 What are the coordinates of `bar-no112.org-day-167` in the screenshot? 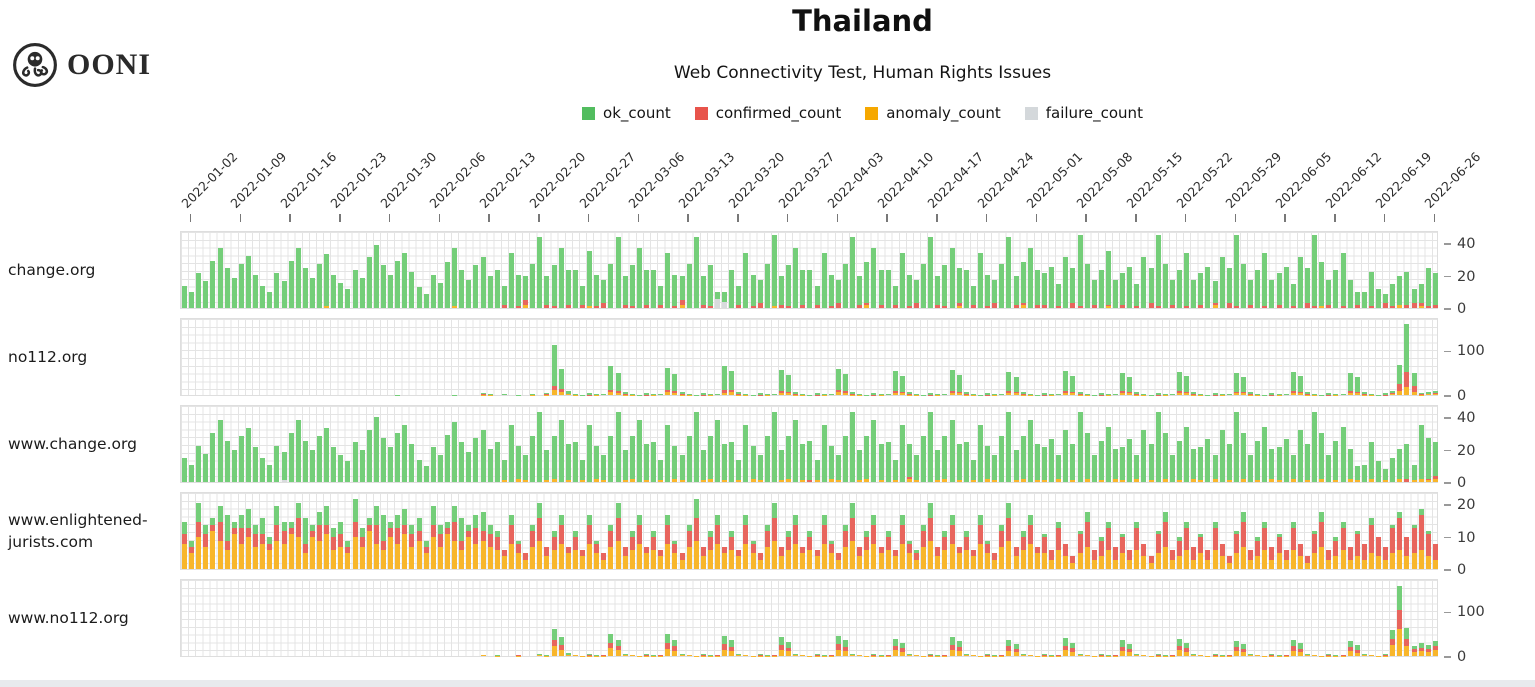 It's located at (1371, 357).